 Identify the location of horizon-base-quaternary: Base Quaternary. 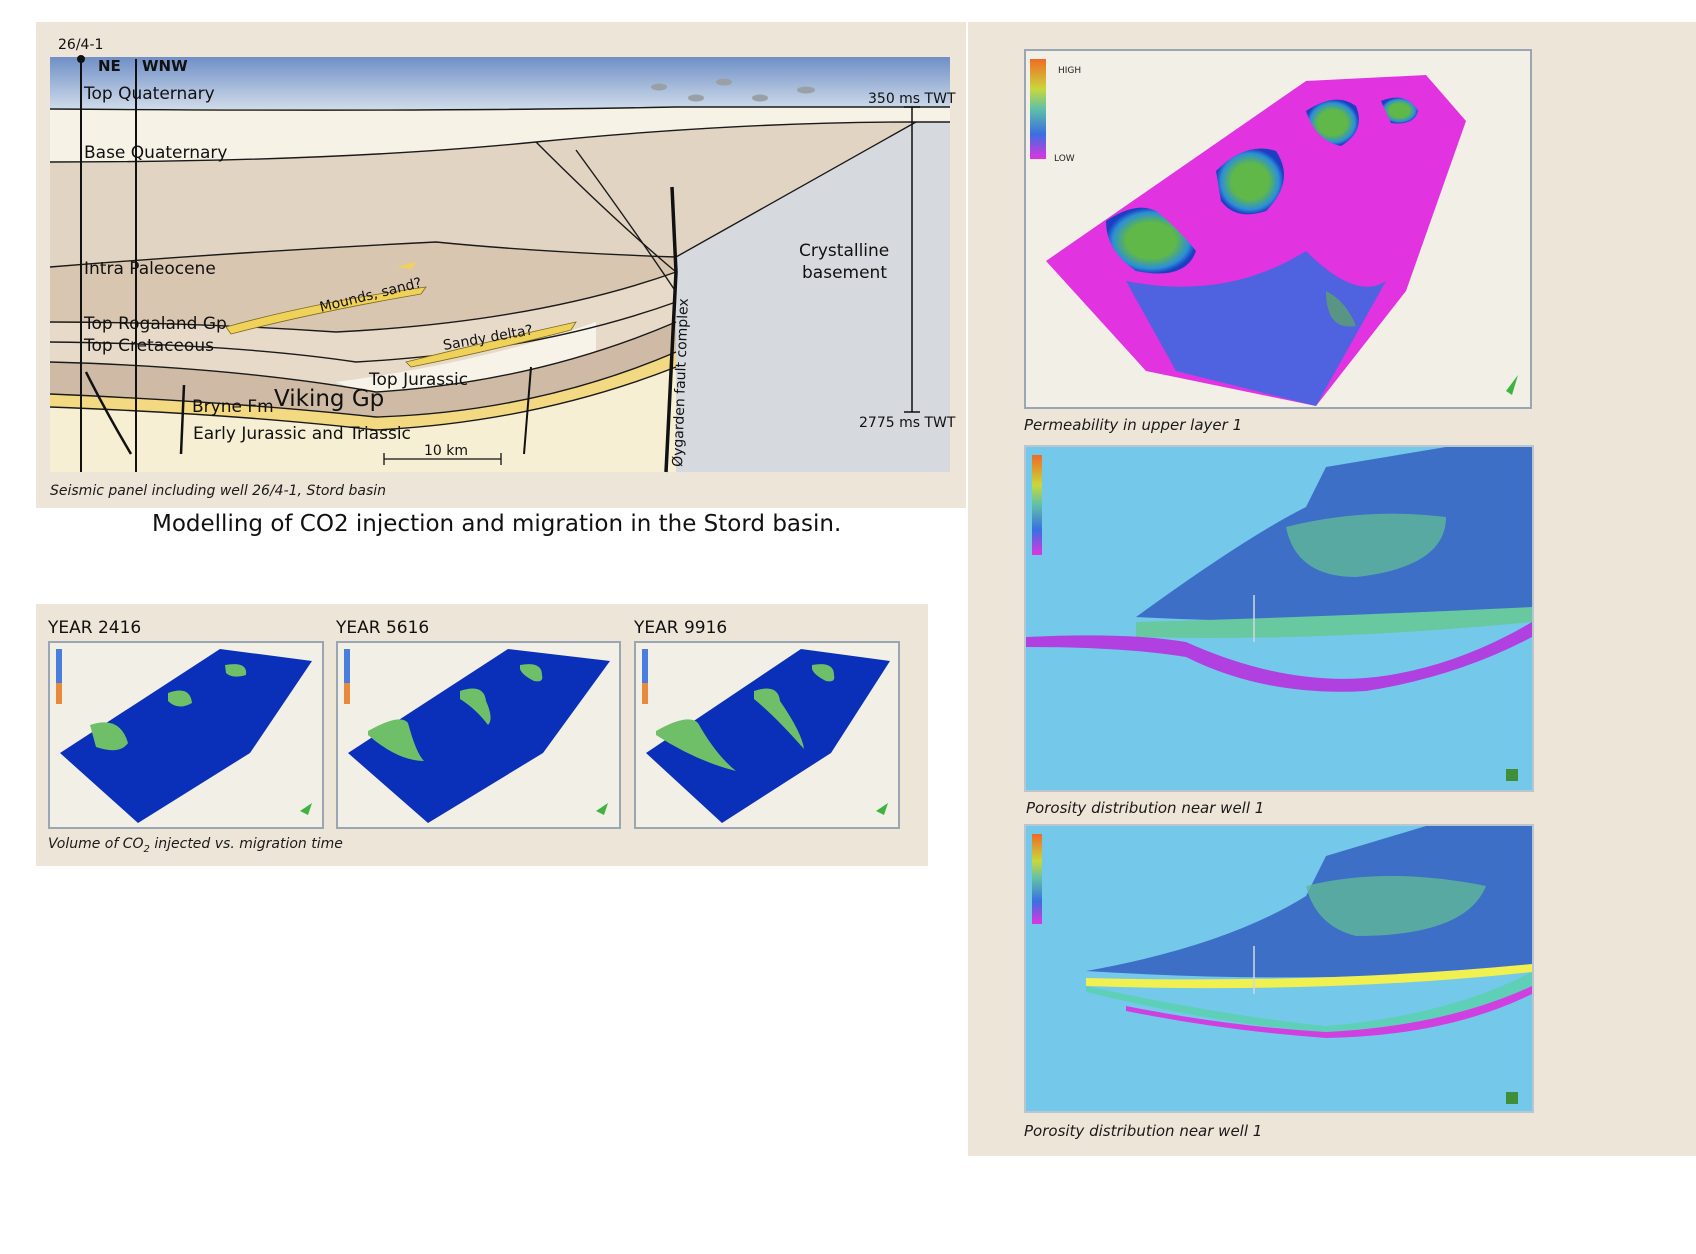
(155, 153).